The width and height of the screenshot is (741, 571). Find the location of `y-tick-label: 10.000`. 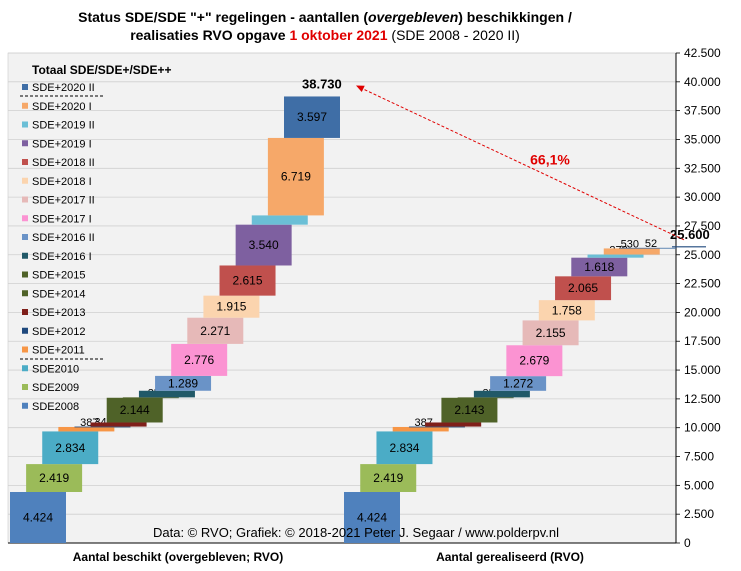

y-tick-label: 10.000 is located at coordinates (702, 428).